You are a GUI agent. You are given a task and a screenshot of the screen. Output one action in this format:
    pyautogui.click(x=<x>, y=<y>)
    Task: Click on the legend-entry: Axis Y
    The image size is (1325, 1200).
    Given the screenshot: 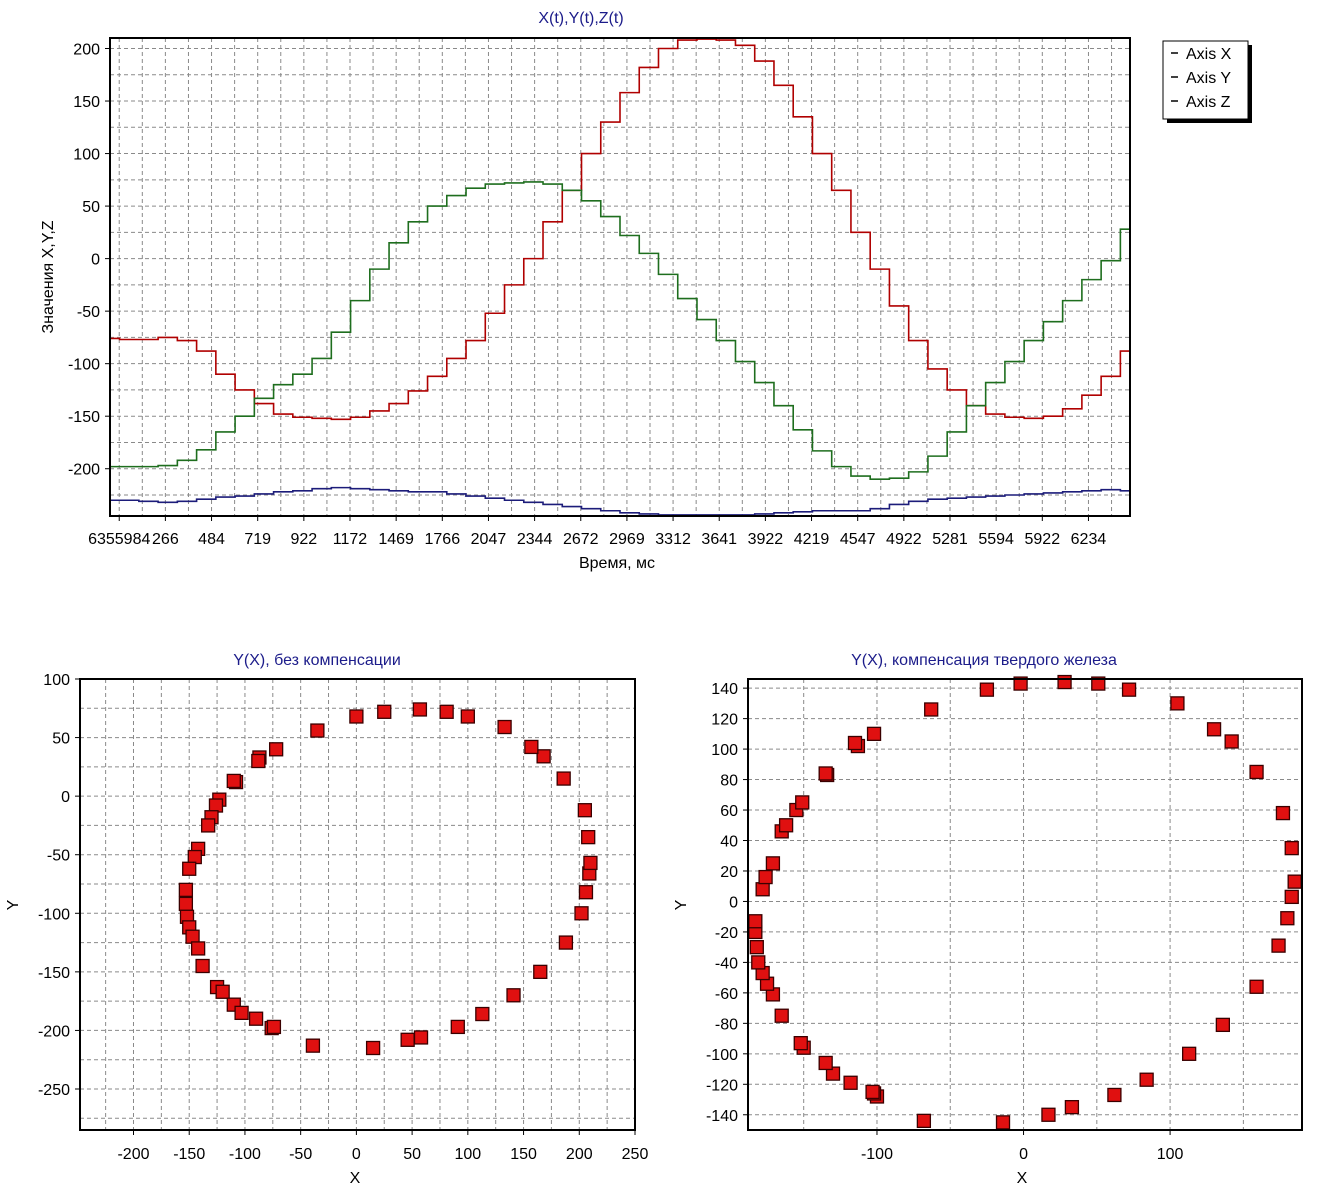 What is the action you would take?
    pyautogui.click(x=1208, y=78)
    